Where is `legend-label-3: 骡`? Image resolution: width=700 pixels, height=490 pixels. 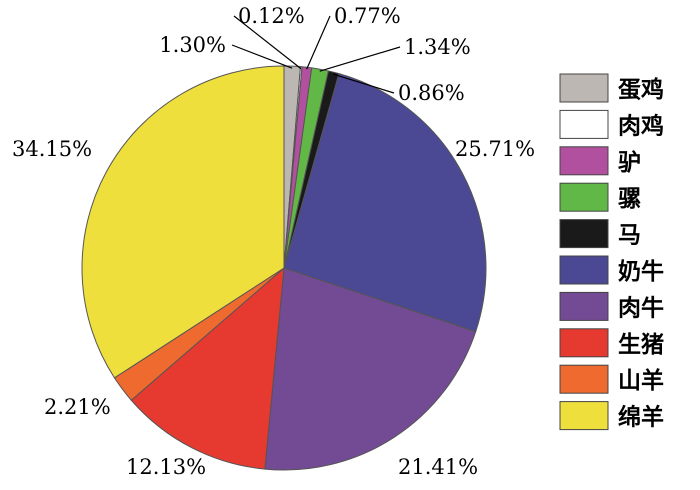
legend-label-3: 骡 is located at coordinates (629, 199).